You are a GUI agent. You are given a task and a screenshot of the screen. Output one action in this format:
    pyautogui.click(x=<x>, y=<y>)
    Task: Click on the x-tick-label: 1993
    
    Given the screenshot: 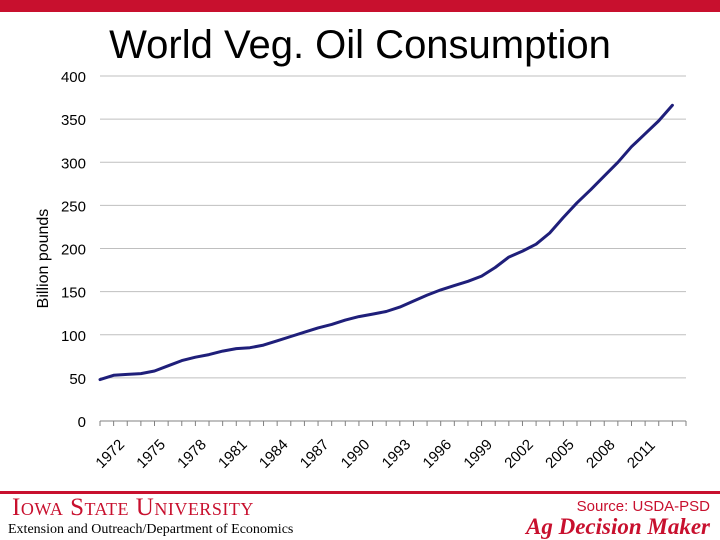 What is the action you would take?
    pyautogui.click(x=397, y=454)
    